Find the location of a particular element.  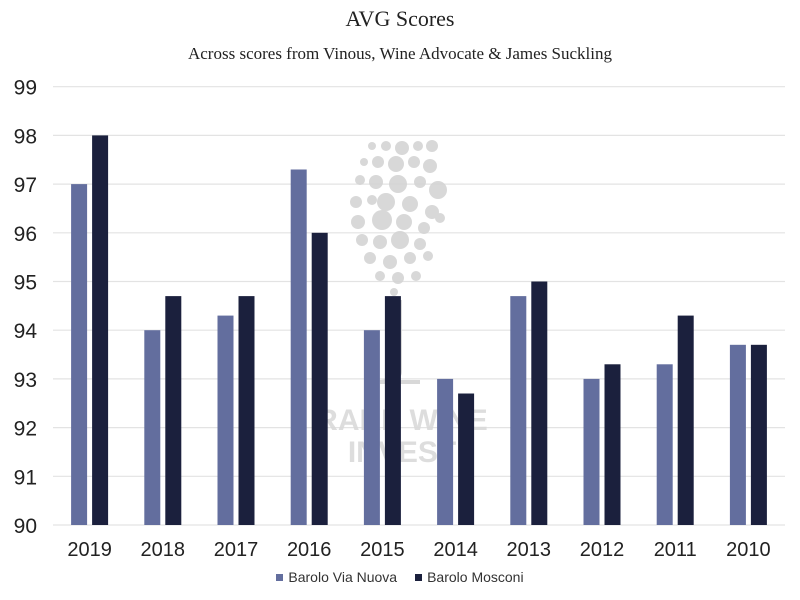

x-tick-label: 2010 is located at coordinates (748, 550).